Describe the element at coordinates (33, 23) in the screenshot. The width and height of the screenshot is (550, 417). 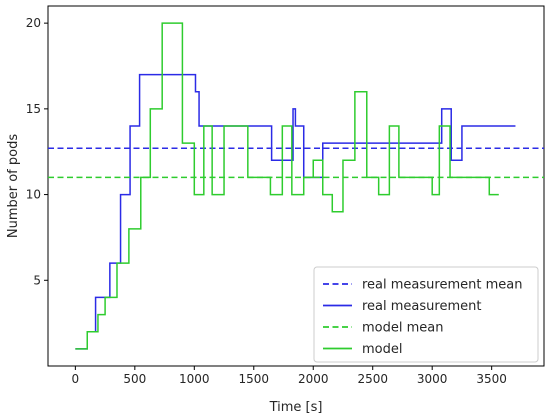
I see `y-tick-label: 20` at that location.